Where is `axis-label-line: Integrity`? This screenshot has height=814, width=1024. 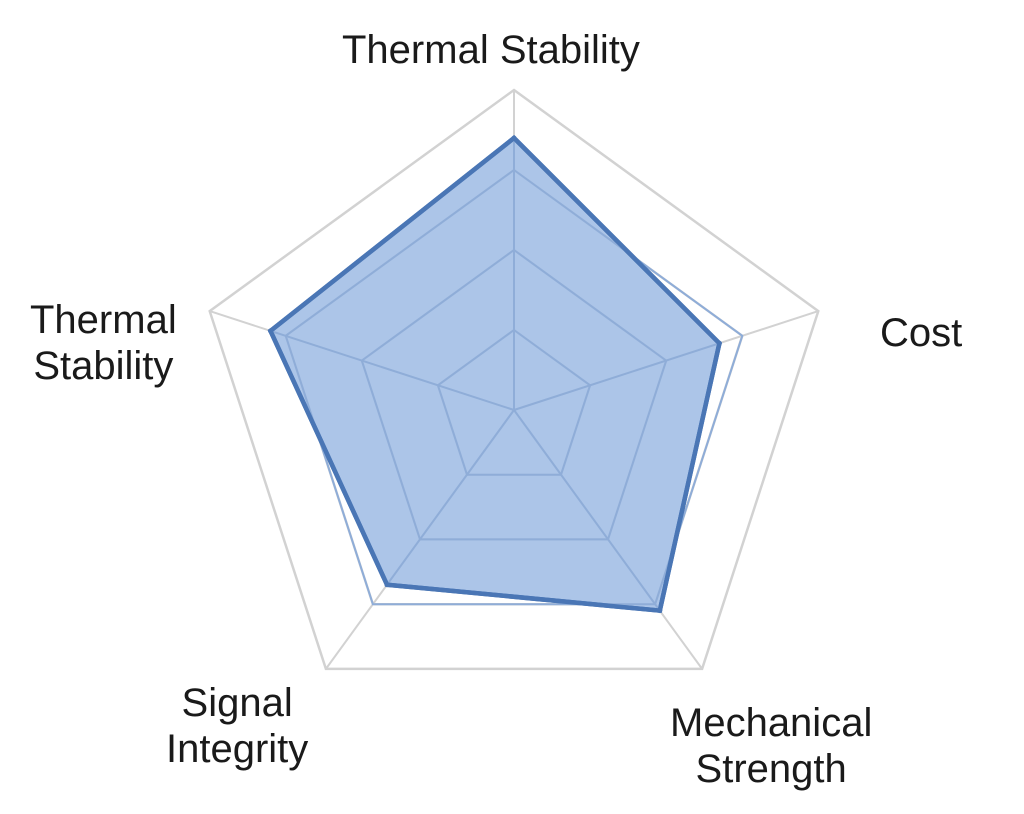 axis-label-line: Integrity is located at coordinates (237, 749).